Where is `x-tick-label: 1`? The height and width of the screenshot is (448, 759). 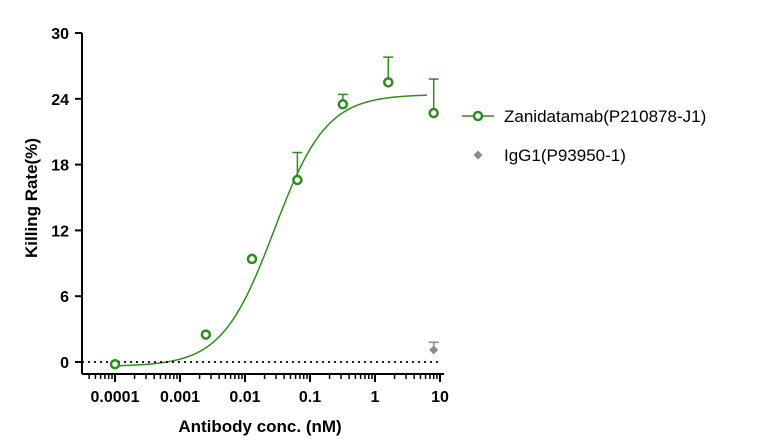
x-tick-label: 1 is located at coordinates (375, 397).